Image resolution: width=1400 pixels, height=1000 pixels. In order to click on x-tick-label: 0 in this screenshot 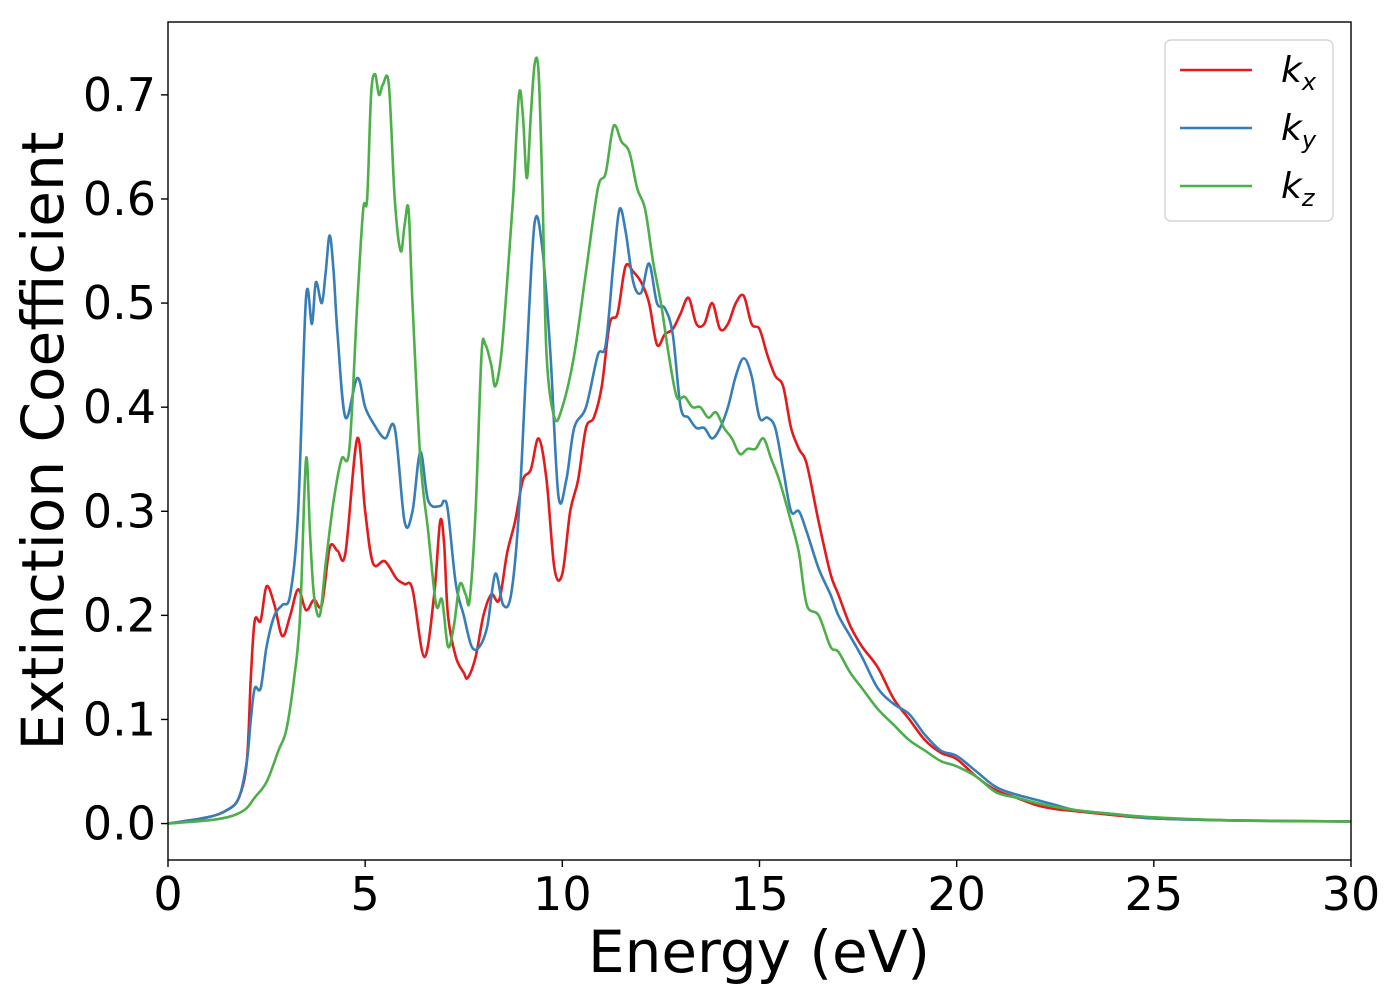, I will do `click(167, 894)`.